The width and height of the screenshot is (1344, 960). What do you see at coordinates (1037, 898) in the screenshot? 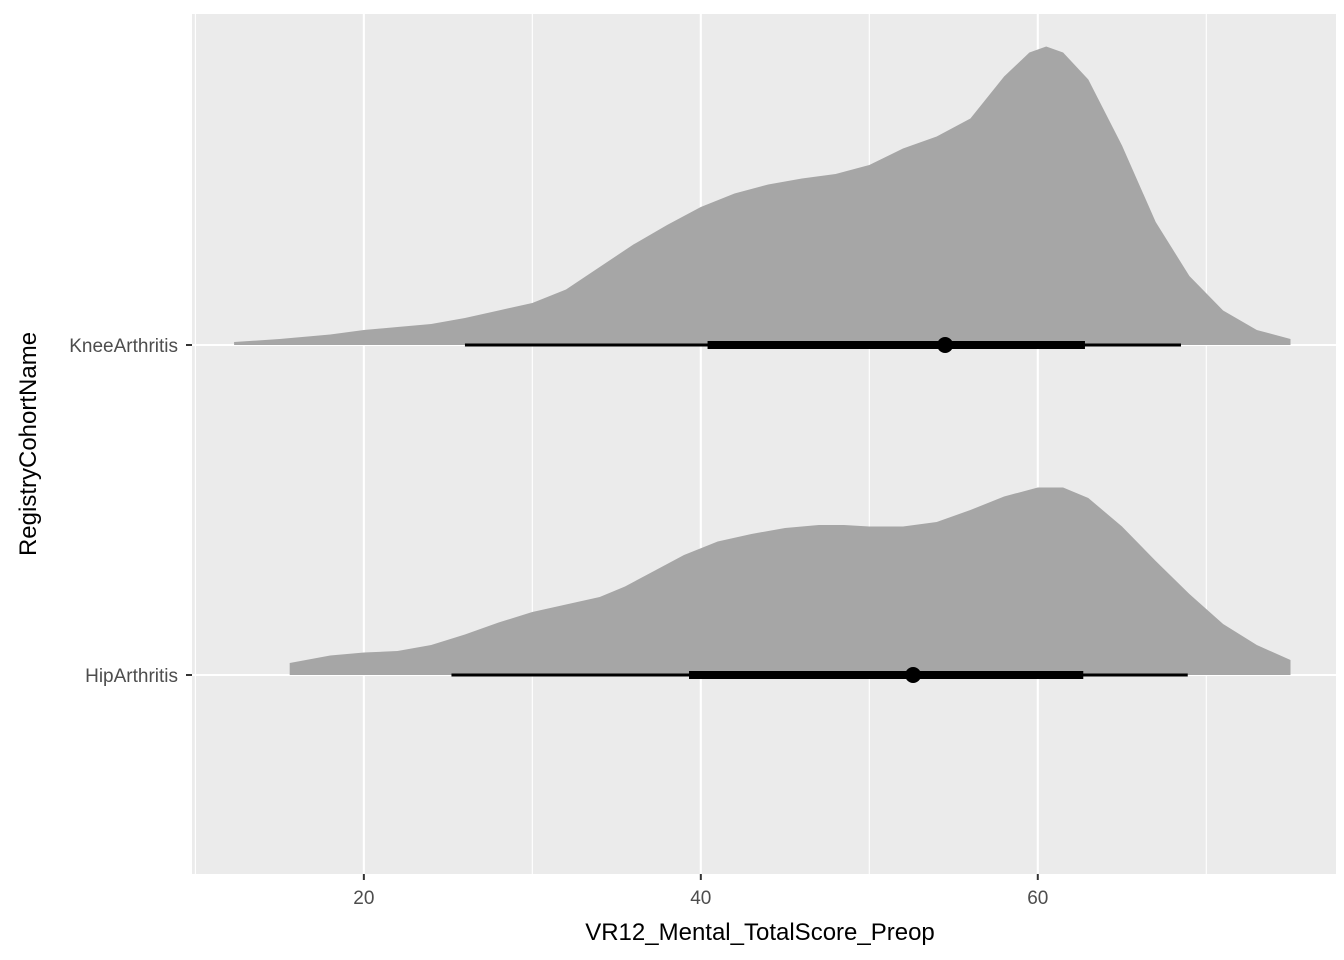
I see `x-tick-label: 60` at bounding box center [1037, 898].